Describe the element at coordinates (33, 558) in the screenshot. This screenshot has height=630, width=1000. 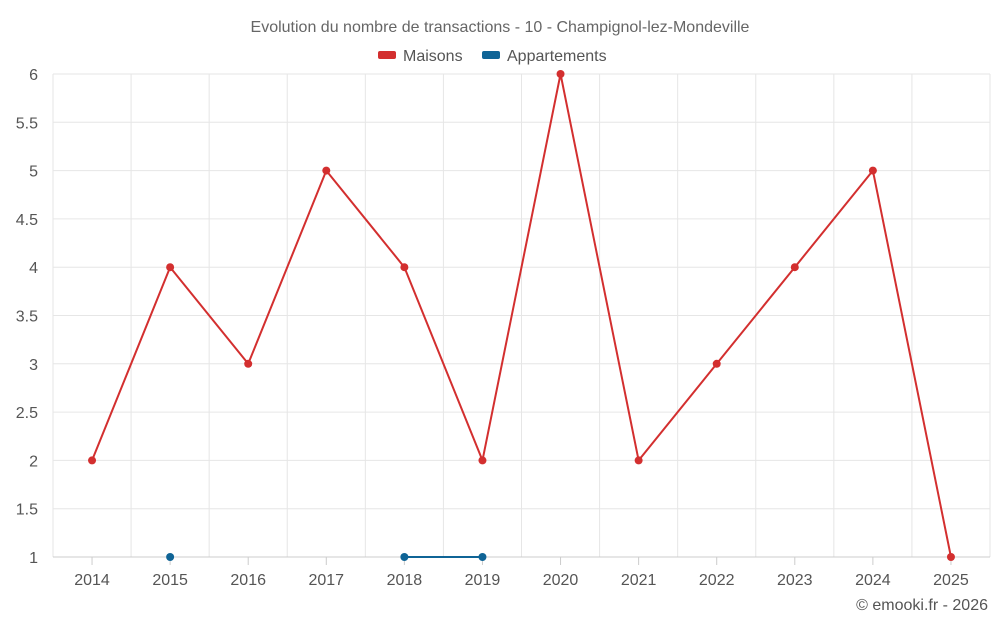
I see `y-tick-label: 1` at that location.